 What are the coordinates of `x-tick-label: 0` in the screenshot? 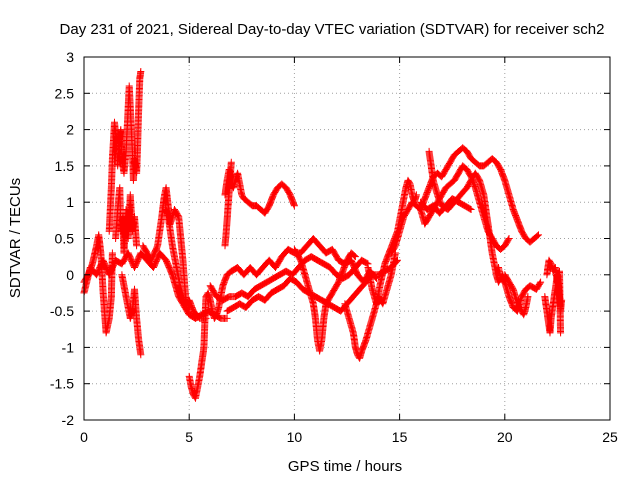 It's located at (84, 437).